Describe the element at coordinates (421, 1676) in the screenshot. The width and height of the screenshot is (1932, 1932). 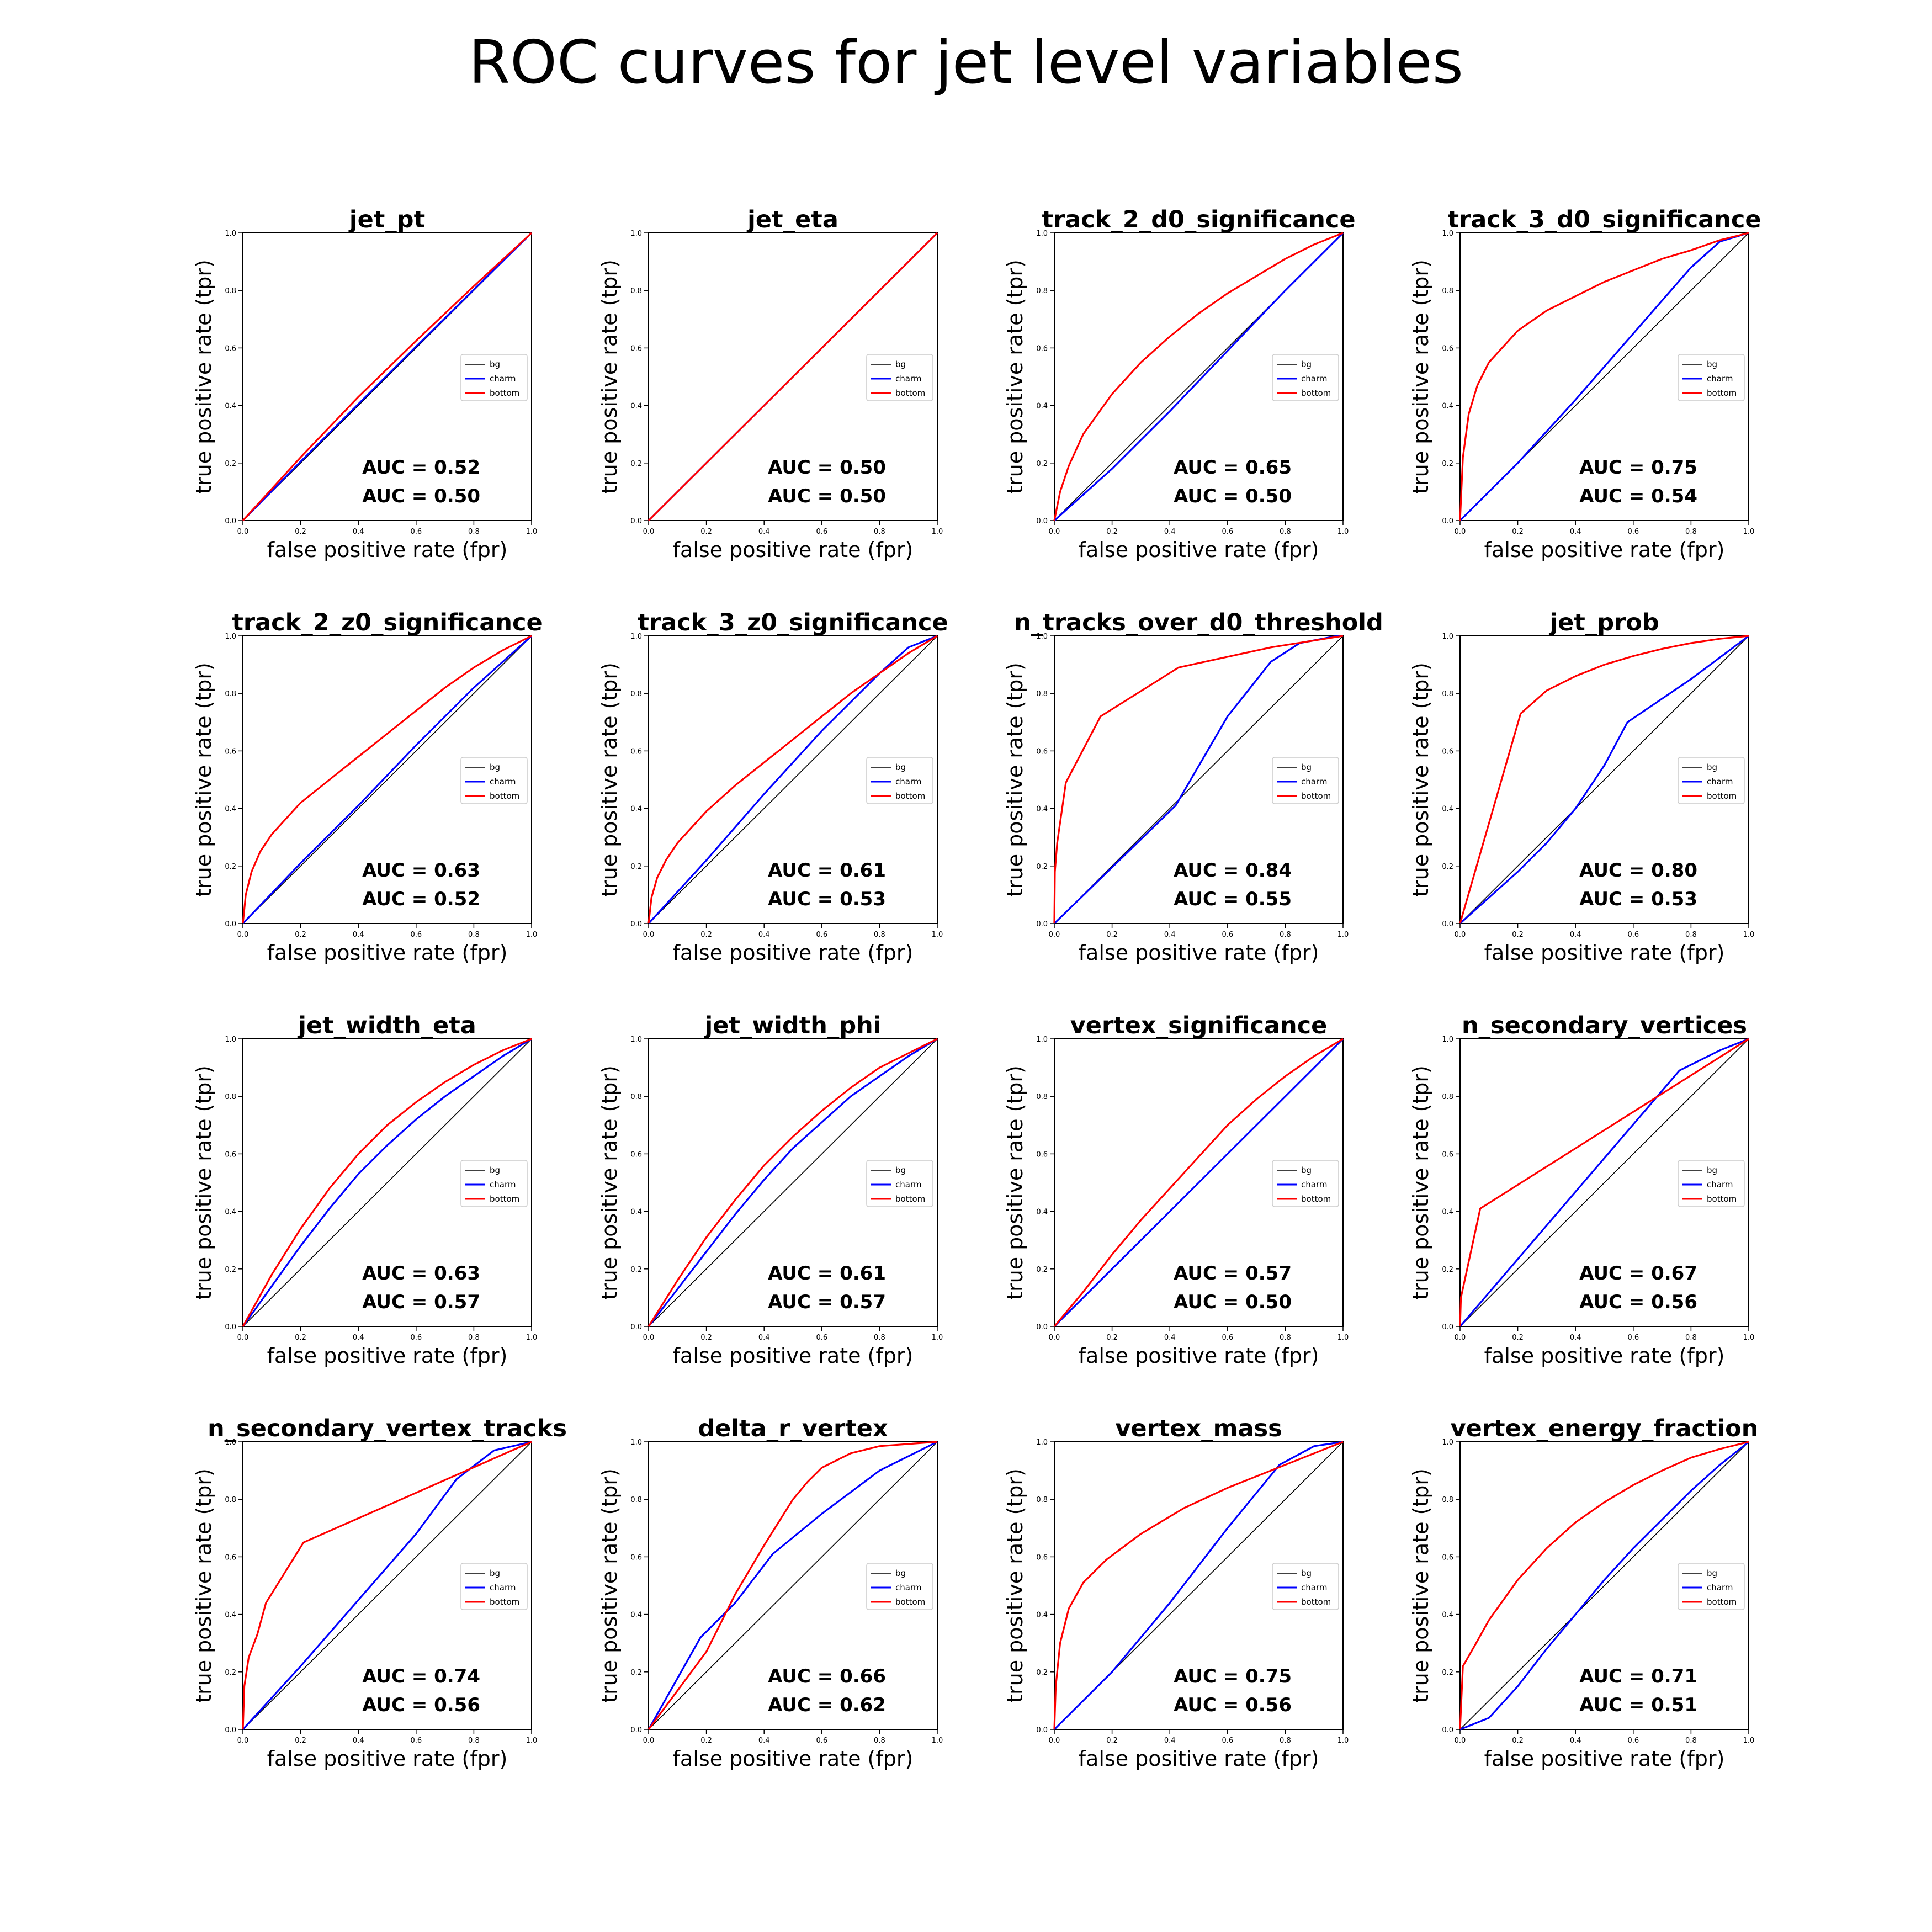
I see `auc-annotation: AUC = 0.74` at that location.